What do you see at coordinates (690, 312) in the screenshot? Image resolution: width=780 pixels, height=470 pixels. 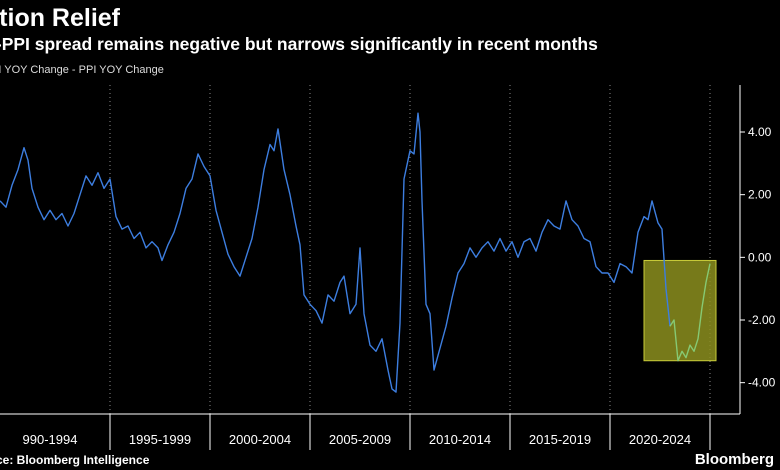 I see `series-line-recent` at bounding box center [690, 312].